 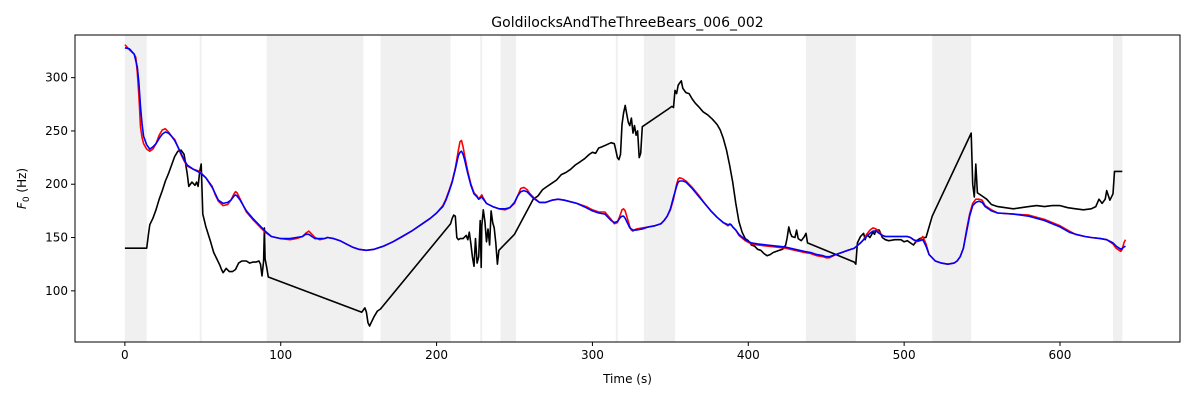 What do you see at coordinates (592, 355) in the screenshot?
I see `x-tick-label-300: 300` at bounding box center [592, 355].